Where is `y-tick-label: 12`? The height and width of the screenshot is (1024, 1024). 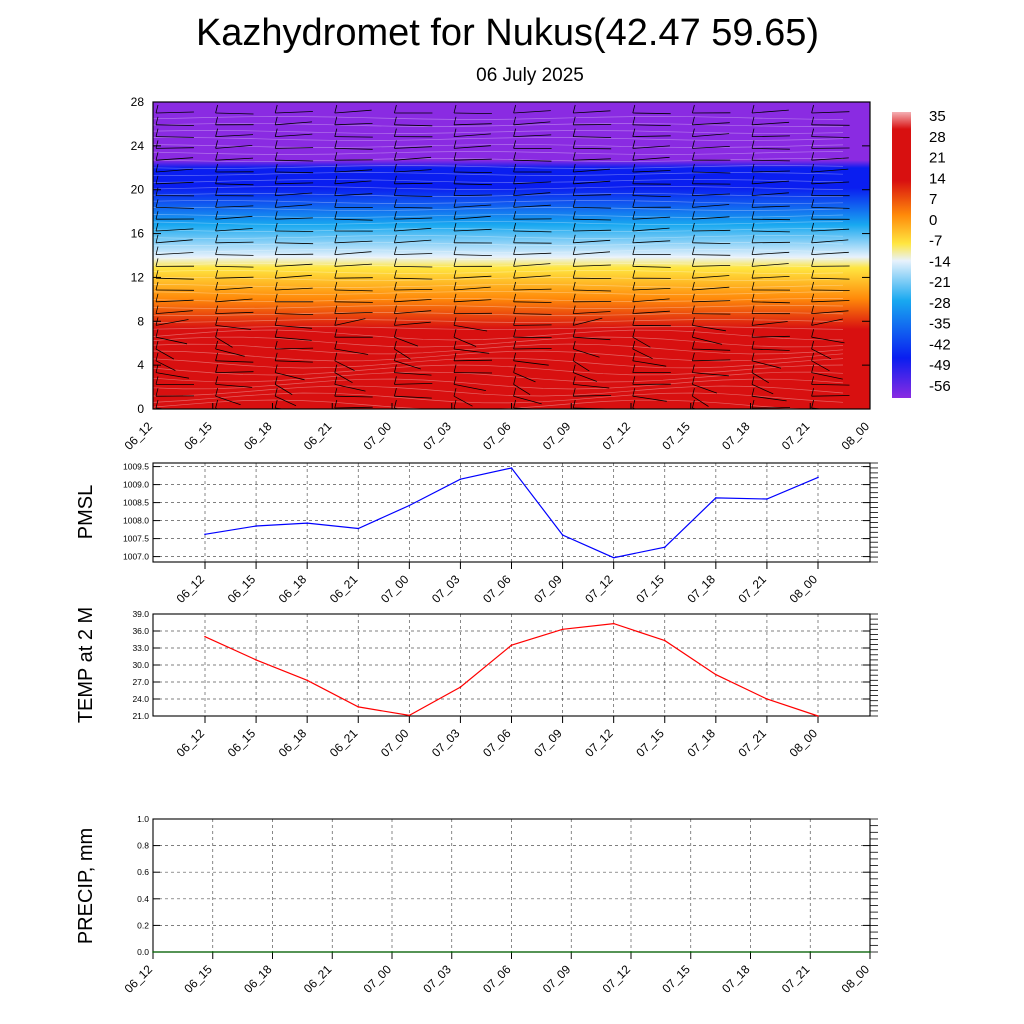 y-tick-label: 12 is located at coordinates (138, 277).